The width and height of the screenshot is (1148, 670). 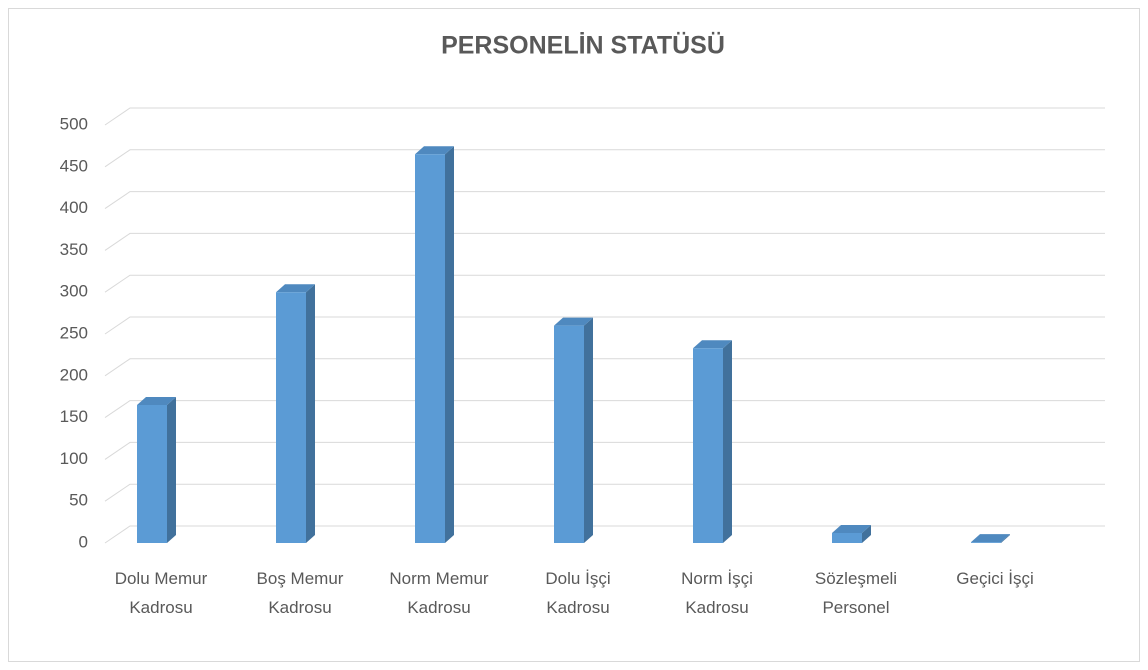 I want to click on x-tick-label: Norm İşçi Kadrosu, so click(x=717, y=593).